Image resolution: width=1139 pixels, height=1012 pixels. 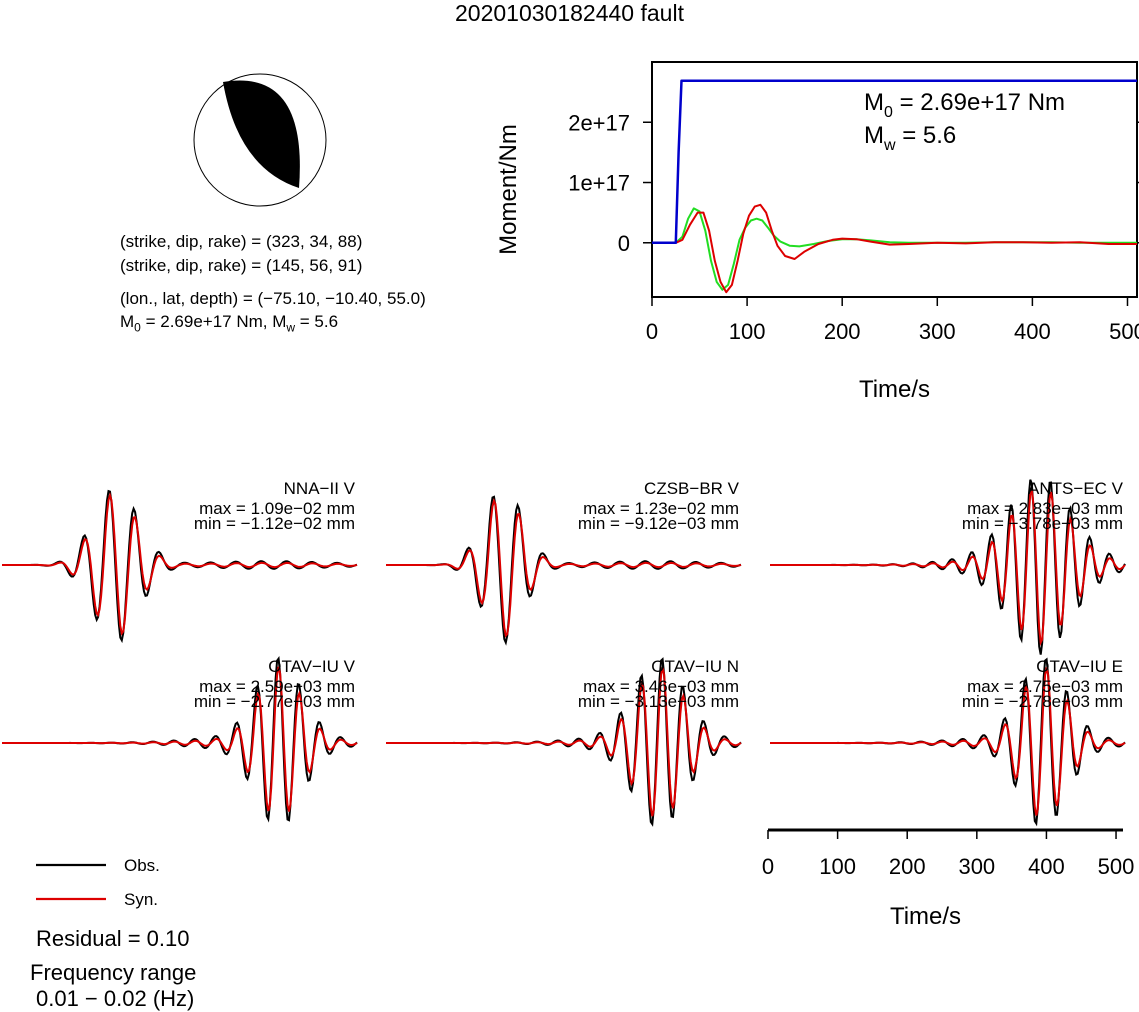 I want to click on beachball-diagram, so click(x=260, y=140).